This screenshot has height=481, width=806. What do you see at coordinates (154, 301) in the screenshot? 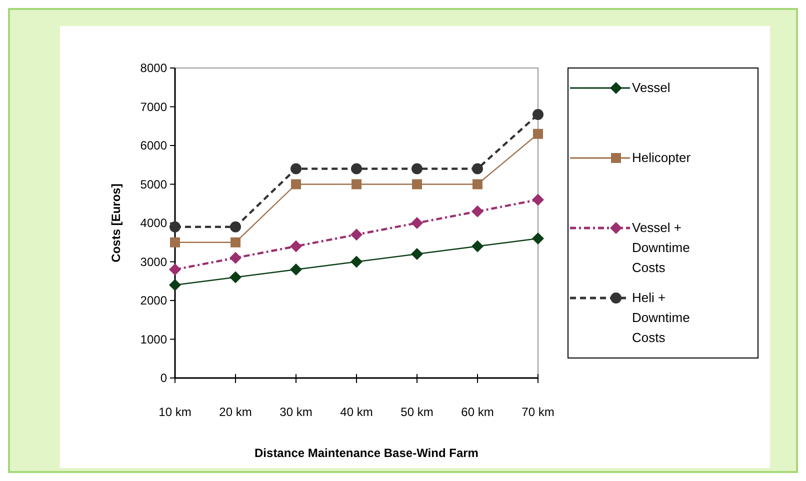
I see `y-tick-label: 2000` at bounding box center [154, 301].